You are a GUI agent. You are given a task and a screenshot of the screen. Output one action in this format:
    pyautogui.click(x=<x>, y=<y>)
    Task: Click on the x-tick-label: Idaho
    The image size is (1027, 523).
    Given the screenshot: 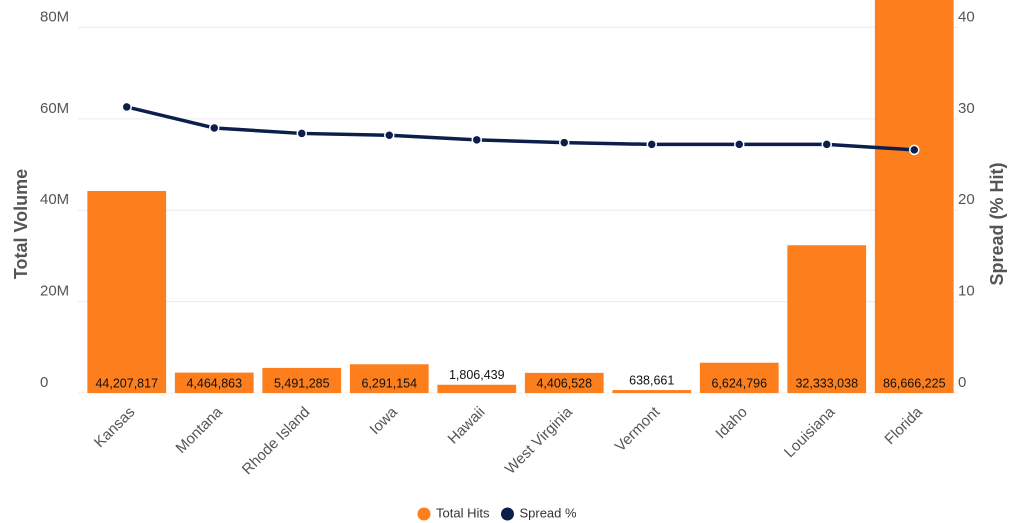 What is the action you would take?
    pyautogui.click(x=731, y=423)
    